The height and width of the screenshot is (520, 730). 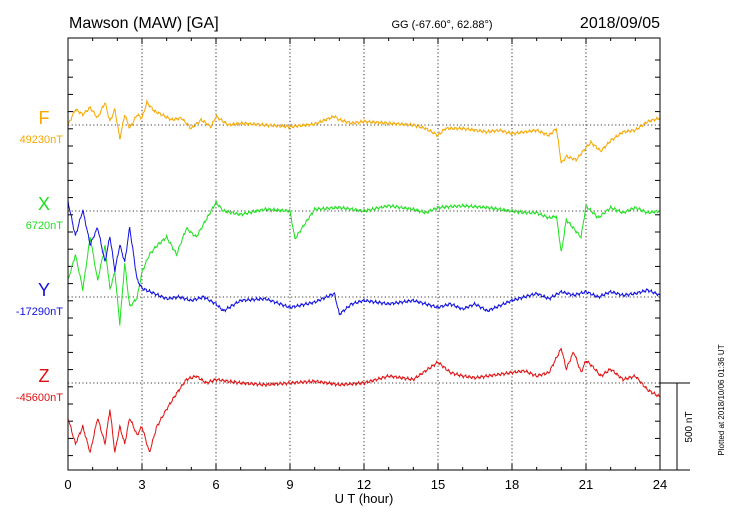 I want to click on scale-bar-label: 500 nT, so click(x=689, y=426).